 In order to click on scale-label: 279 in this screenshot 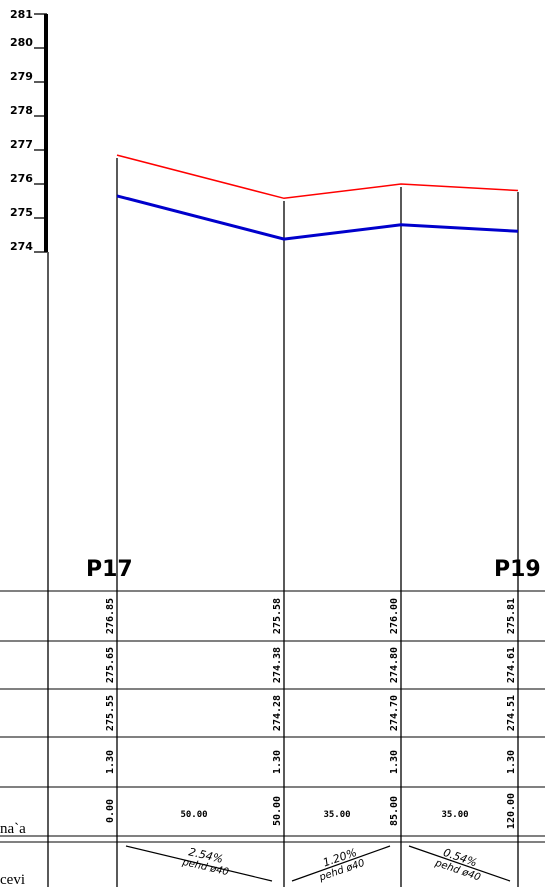, I will do `click(21, 76)`.